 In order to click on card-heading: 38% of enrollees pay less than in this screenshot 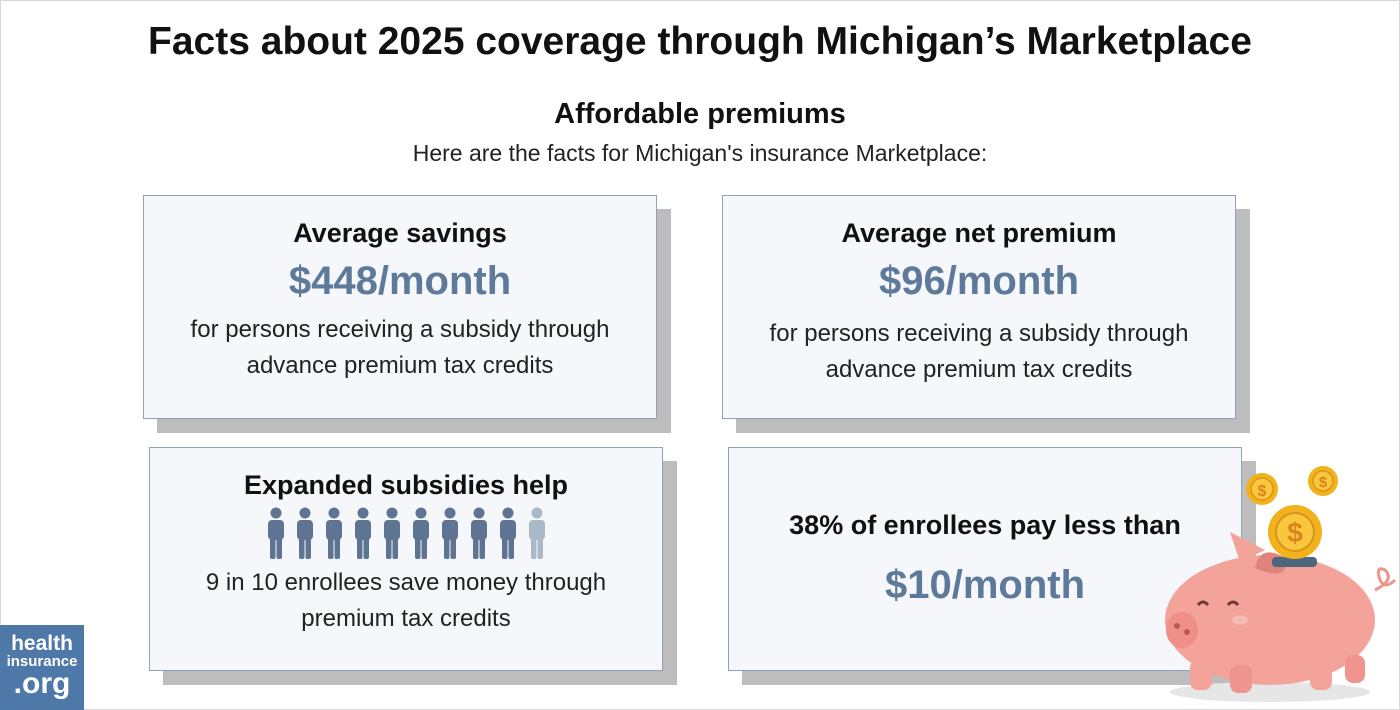, I will do `click(985, 525)`.